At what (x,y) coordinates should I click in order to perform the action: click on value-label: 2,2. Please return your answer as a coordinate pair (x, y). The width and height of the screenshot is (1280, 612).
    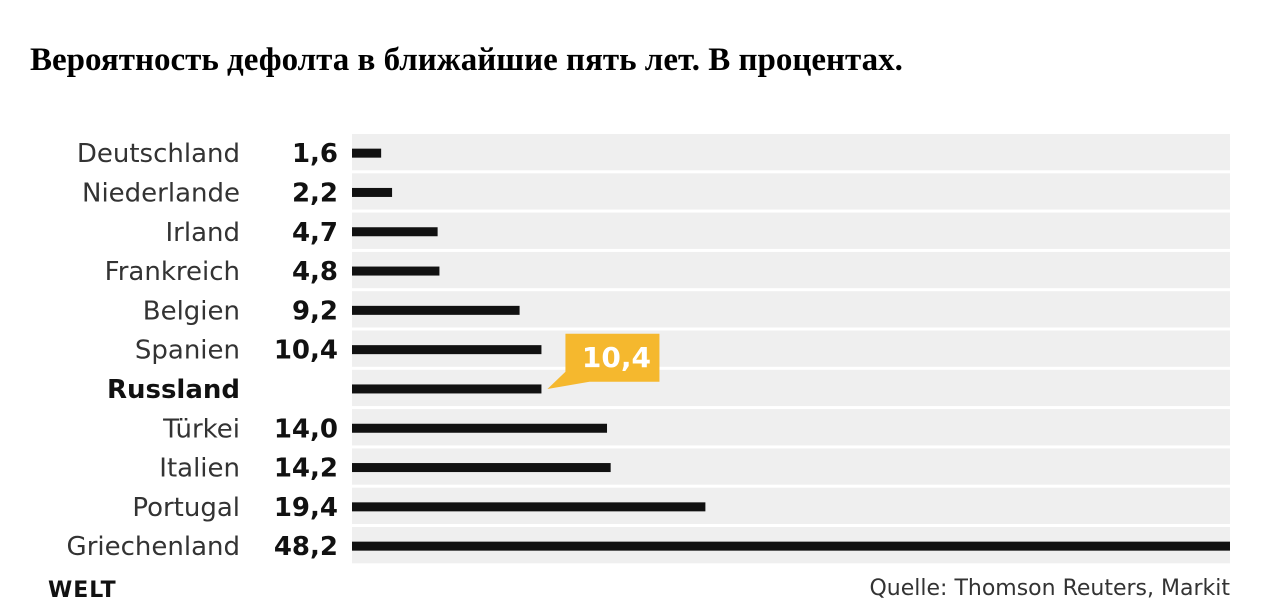
    Looking at the image, I should click on (315, 193).